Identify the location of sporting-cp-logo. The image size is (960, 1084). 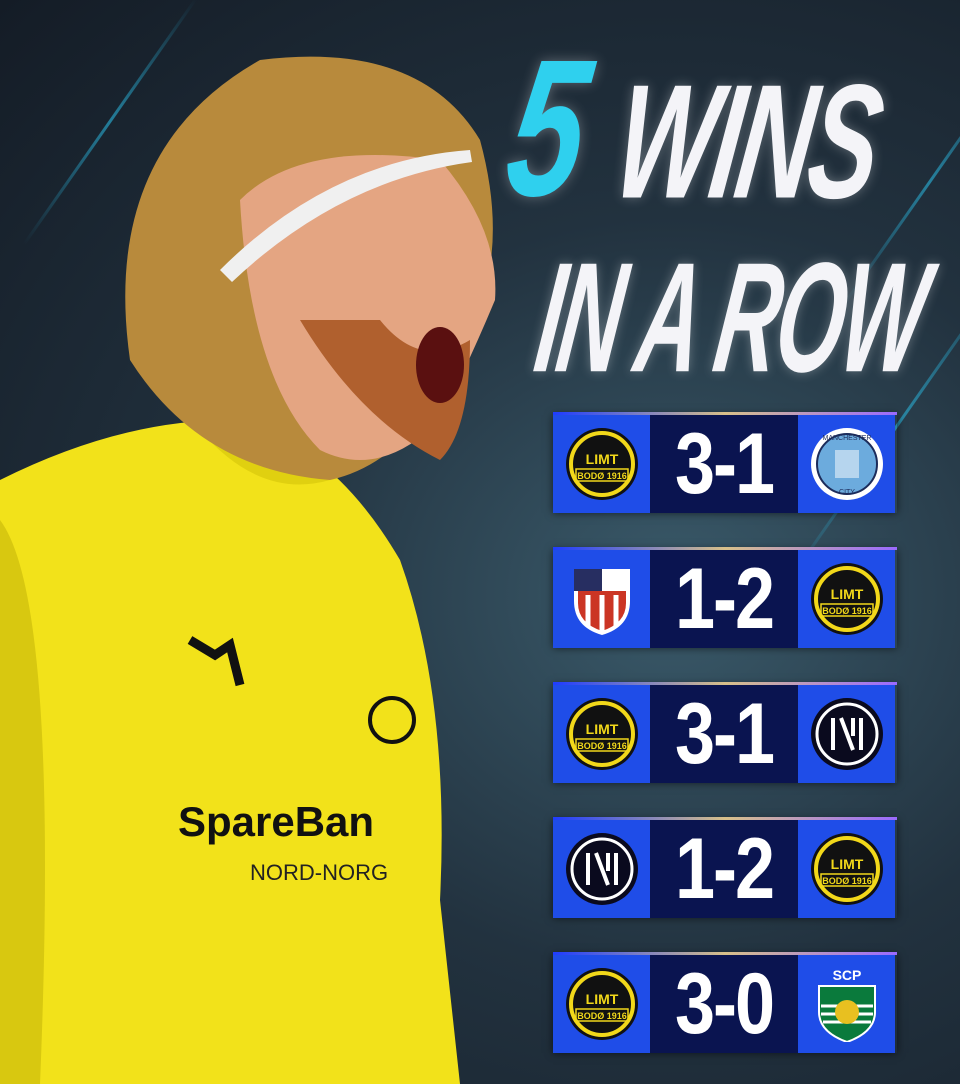
(846, 1004).